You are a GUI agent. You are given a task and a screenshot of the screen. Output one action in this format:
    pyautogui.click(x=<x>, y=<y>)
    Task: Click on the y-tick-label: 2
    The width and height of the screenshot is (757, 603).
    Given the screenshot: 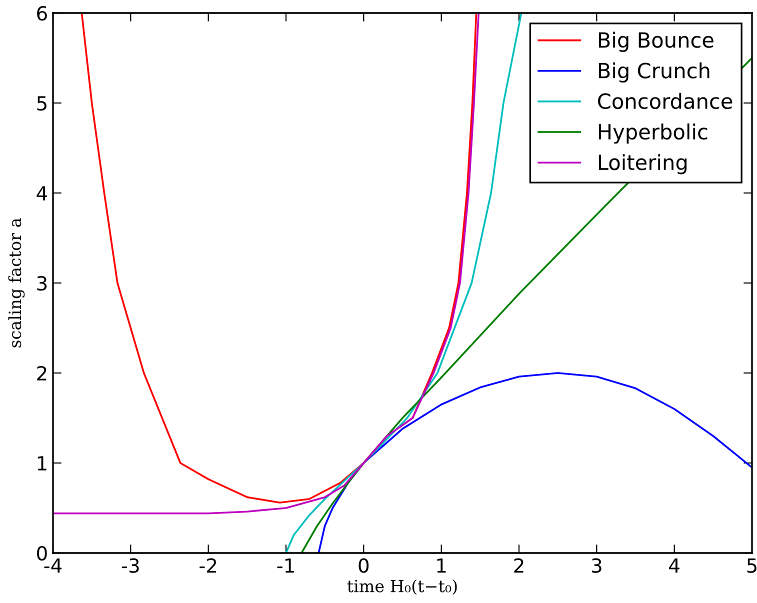 What is the action you would take?
    pyautogui.click(x=41, y=373)
    